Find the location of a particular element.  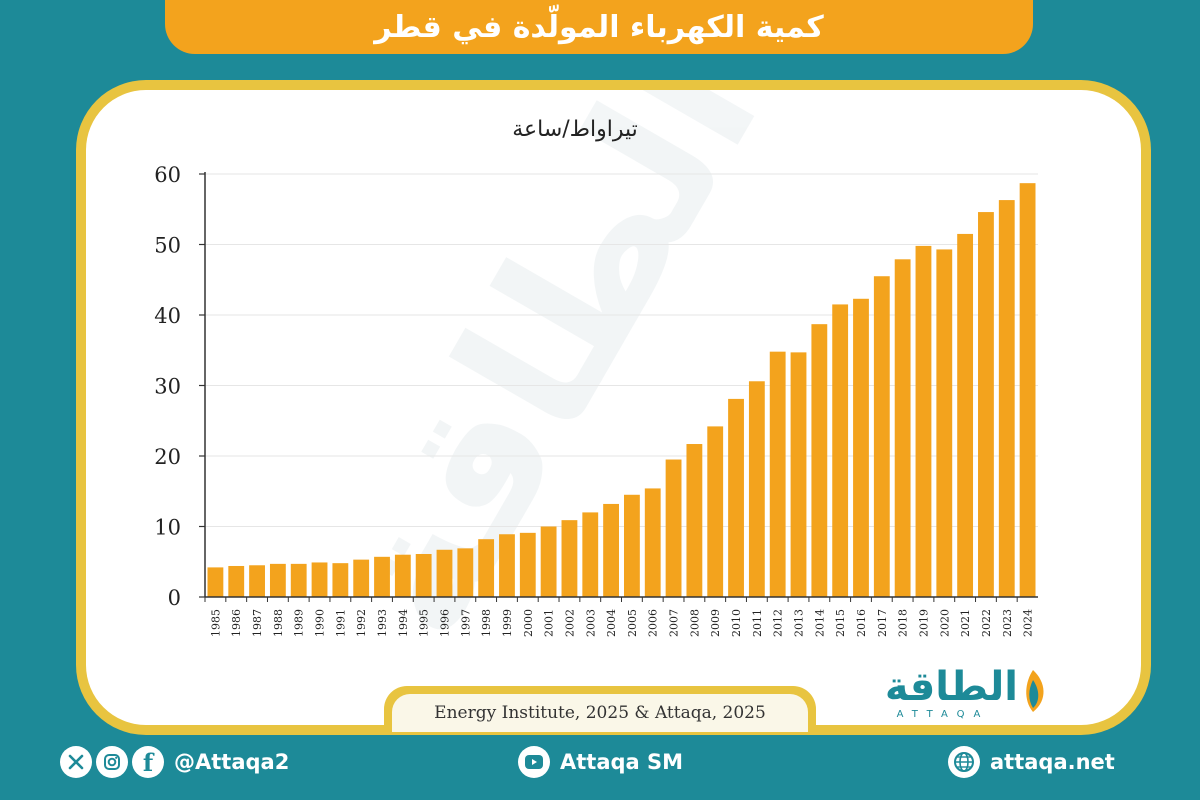

x-tick-label: 2018 is located at coordinates (903, 623).